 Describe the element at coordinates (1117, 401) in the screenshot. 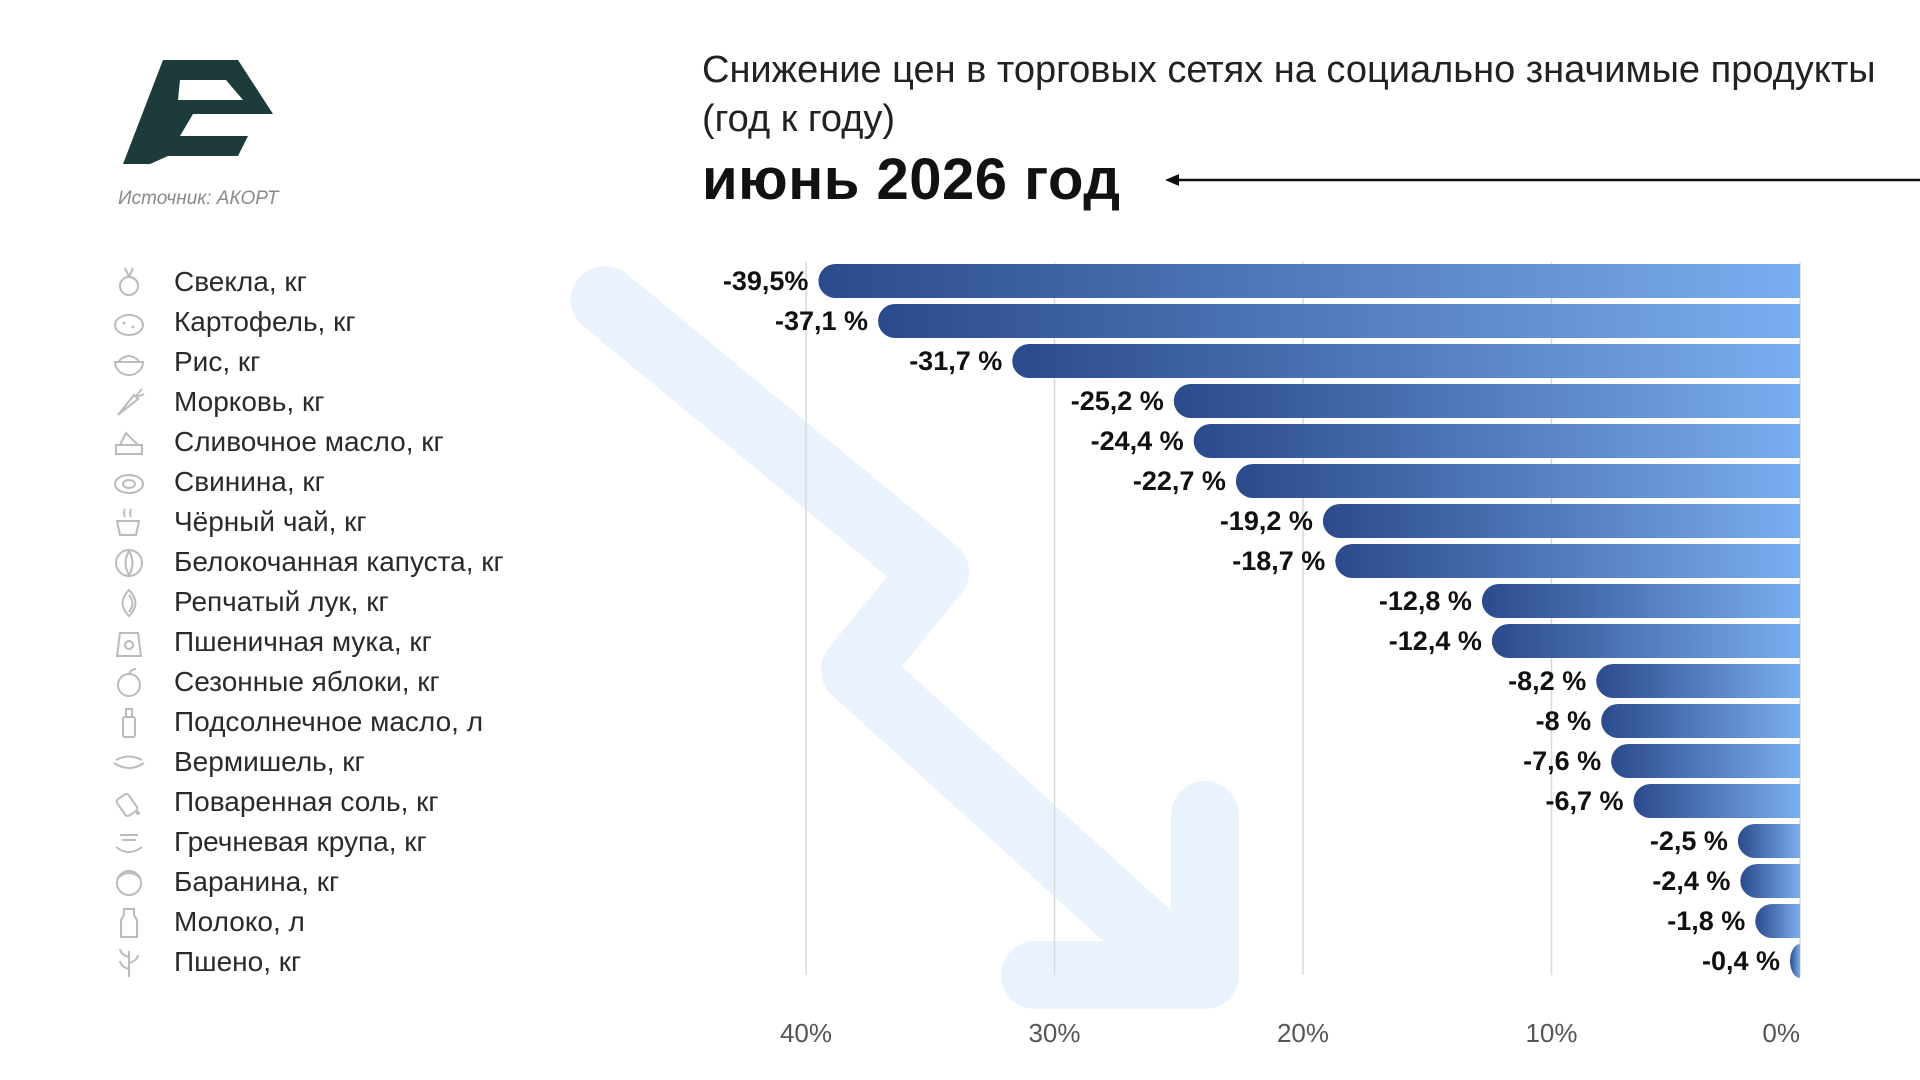

I see `bar-value-label: -25,2 %` at that location.